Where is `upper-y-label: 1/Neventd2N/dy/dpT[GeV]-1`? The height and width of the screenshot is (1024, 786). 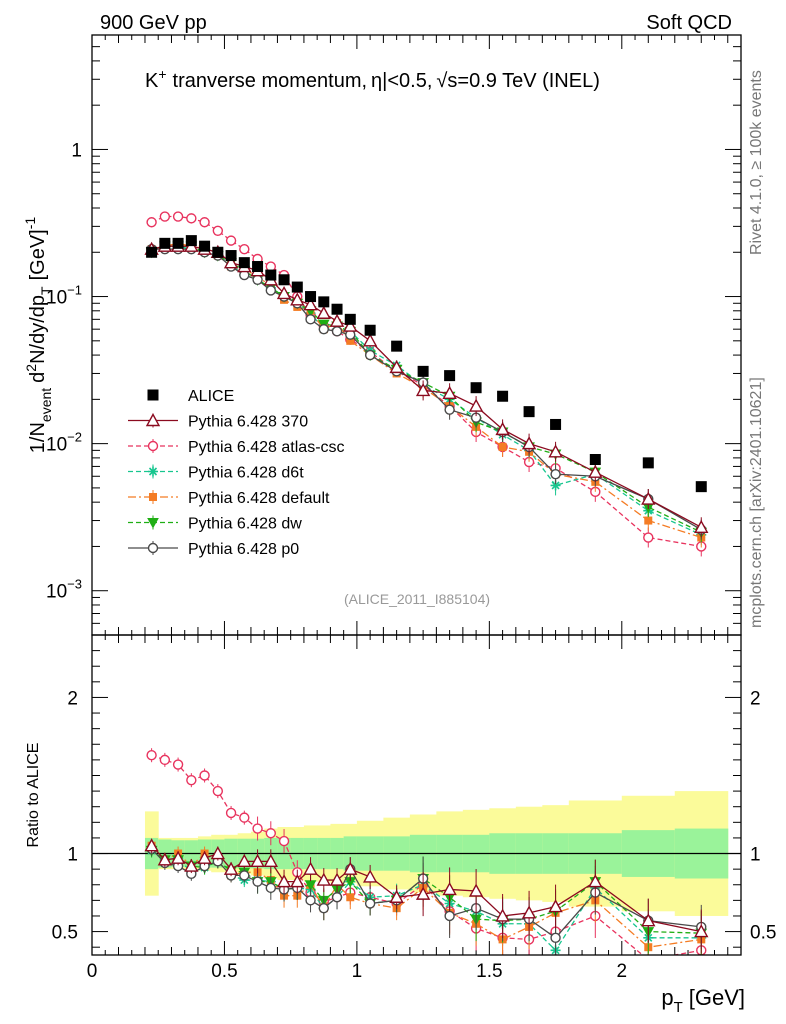 upper-y-label: 1/Neventd2N/dy/dpT[GeV]-1 is located at coordinates (38, 335).